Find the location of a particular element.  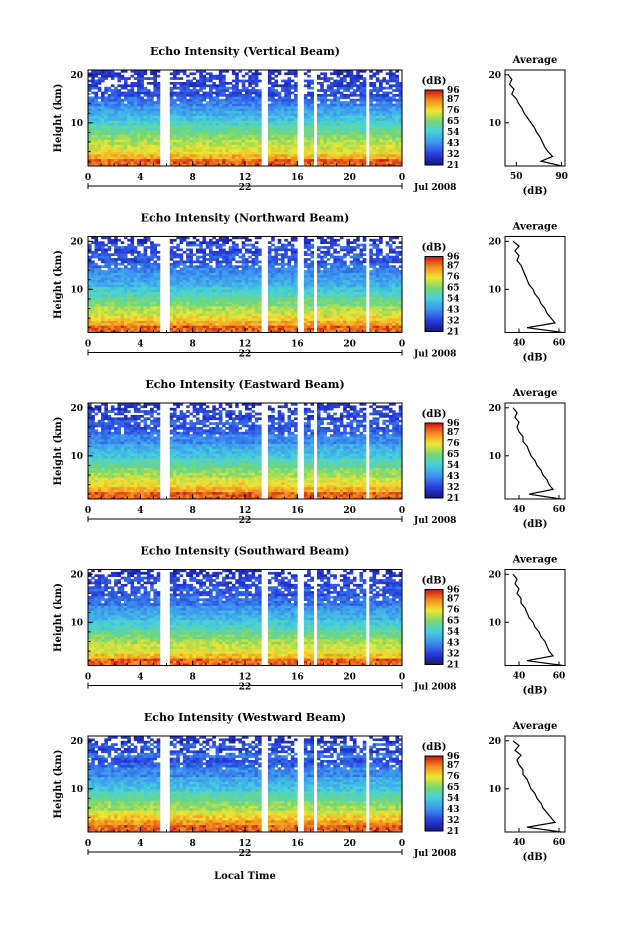

y-tick-label: 20 is located at coordinates (76, 76).